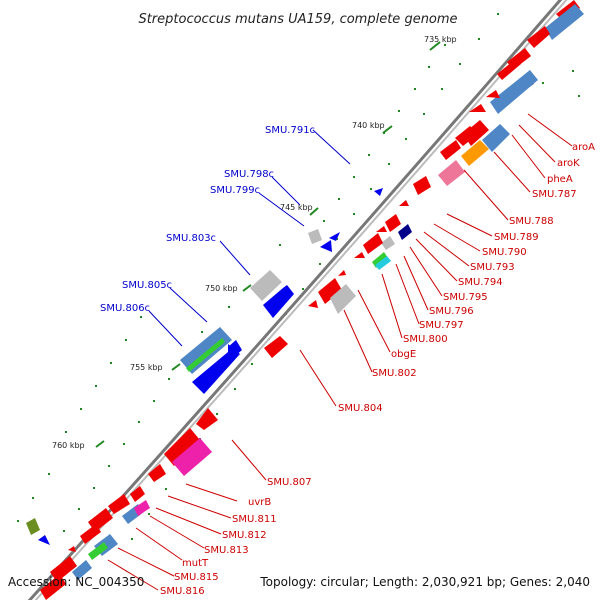 This screenshot has width=600, height=600. Describe the element at coordinates (146, 367) in the screenshot. I see `tick-label-755: 755 kbp` at that location.